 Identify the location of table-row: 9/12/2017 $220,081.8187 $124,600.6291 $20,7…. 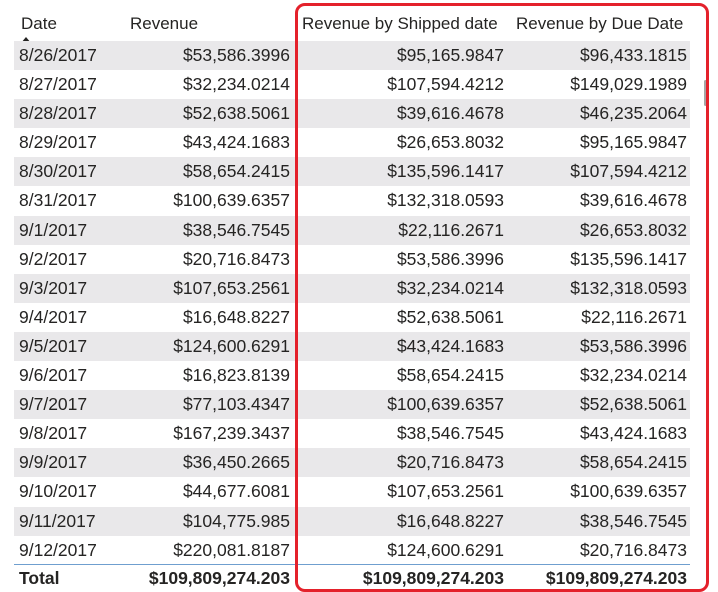
(352, 550).